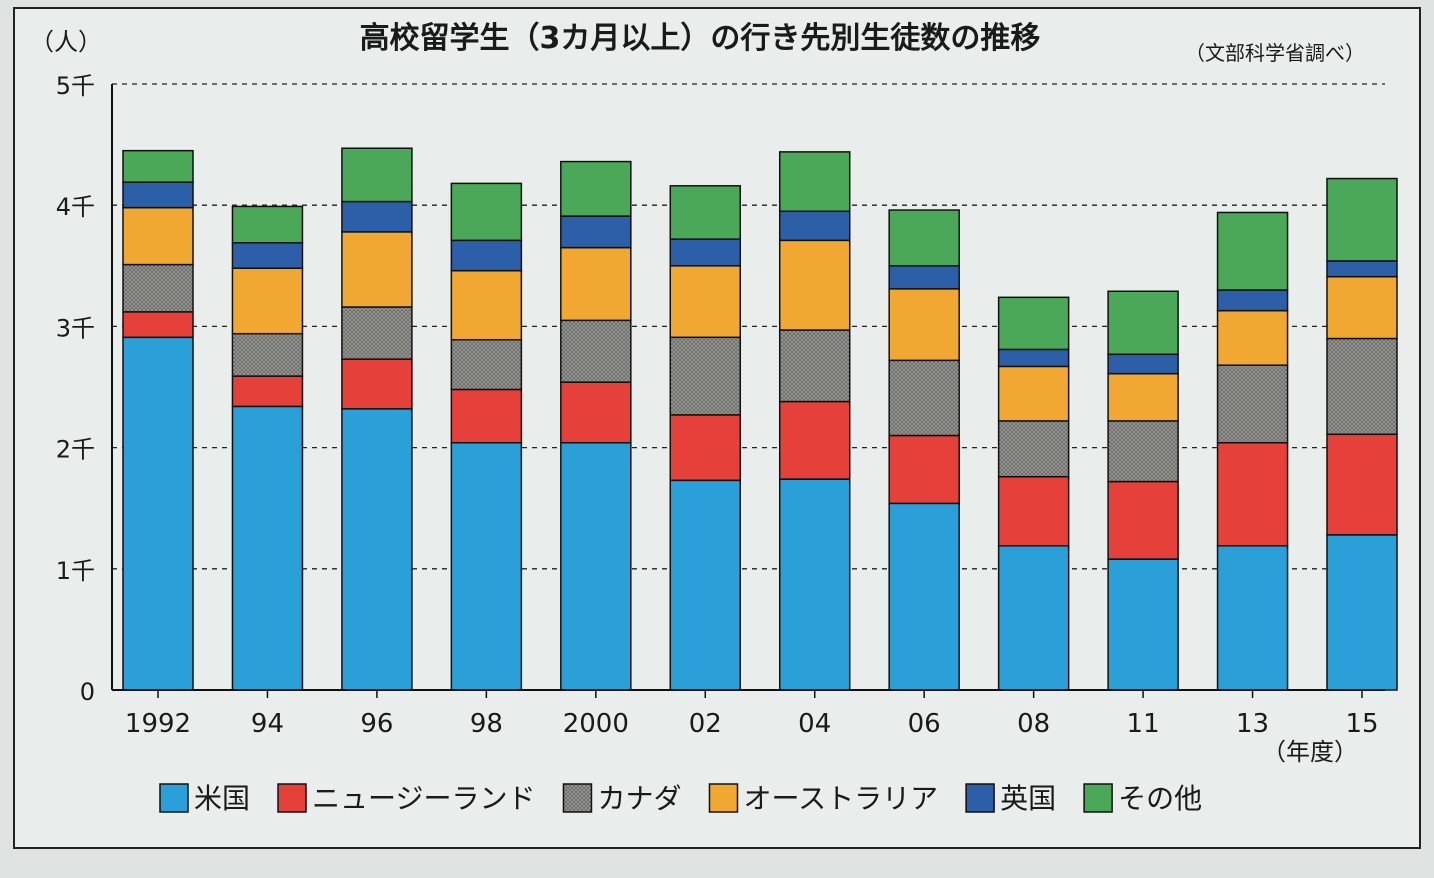  I want to click on x-tick-label: 04, so click(814, 724).